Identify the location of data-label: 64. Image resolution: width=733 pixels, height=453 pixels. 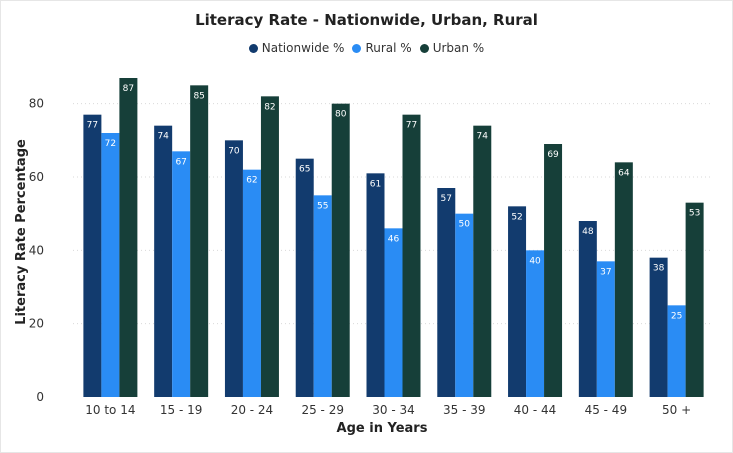
(624, 173).